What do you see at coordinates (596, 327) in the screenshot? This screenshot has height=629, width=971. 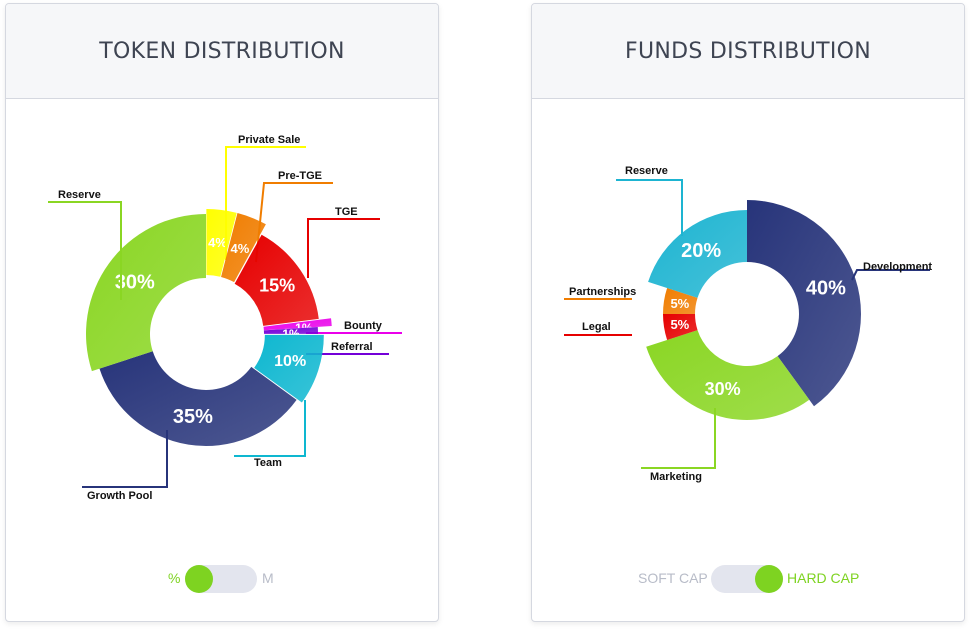 I see `callout-label-legal: Legal` at bounding box center [596, 327].